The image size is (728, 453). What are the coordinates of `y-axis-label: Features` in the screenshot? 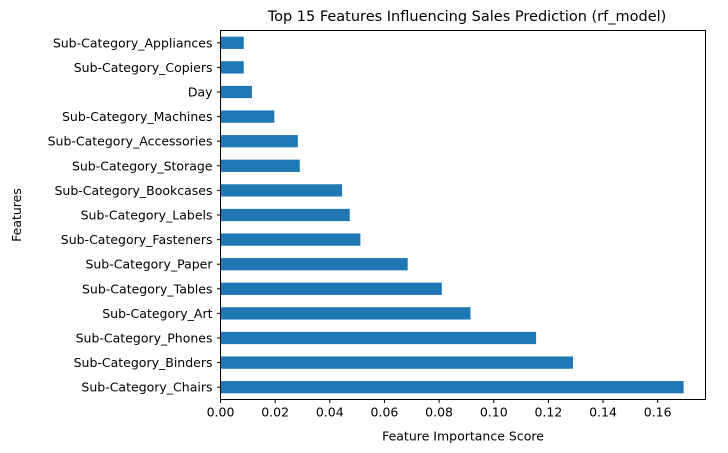 It's located at (16, 215).